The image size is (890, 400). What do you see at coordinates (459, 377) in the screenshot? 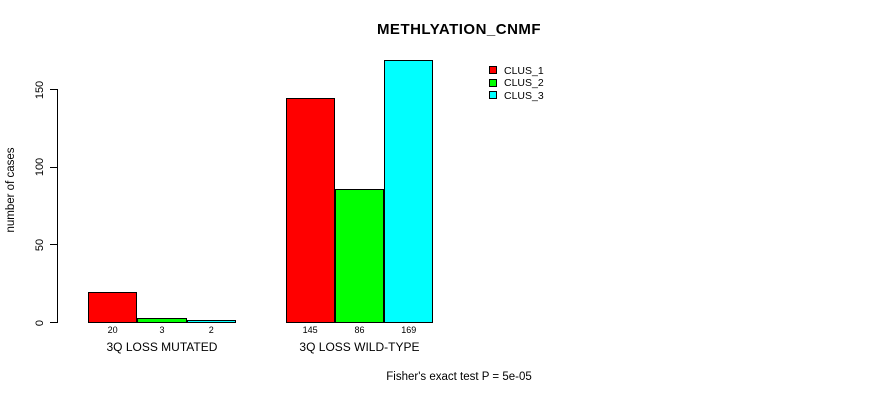
I see `annotation-fishers-test: Fisher's exact test P = 5e-05` at bounding box center [459, 377].